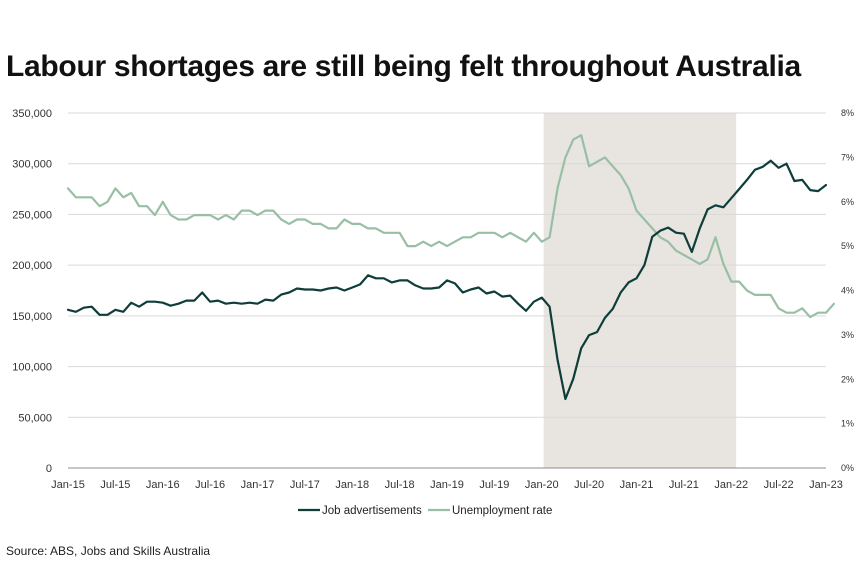  I want to click on x-tick-label: Jul-20, so click(589, 485).